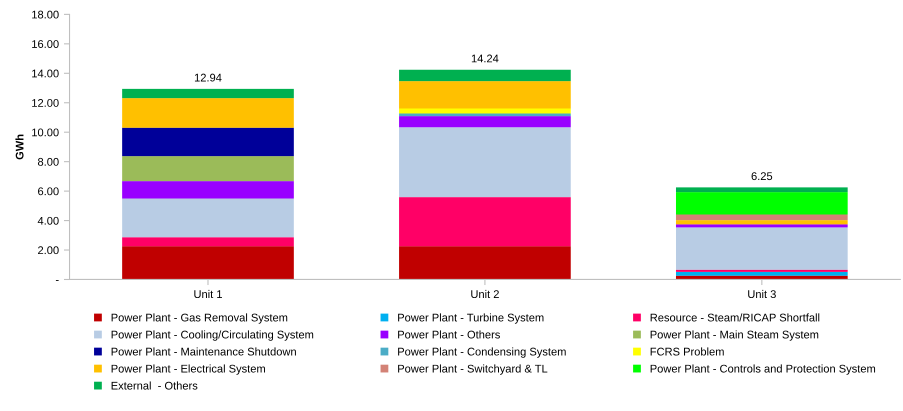 The width and height of the screenshot is (903, 411). What do you see at coordinates (48, 191) in the screenshot?
I see `y-tick-label: 6.00` at bounding box center [48, 191].